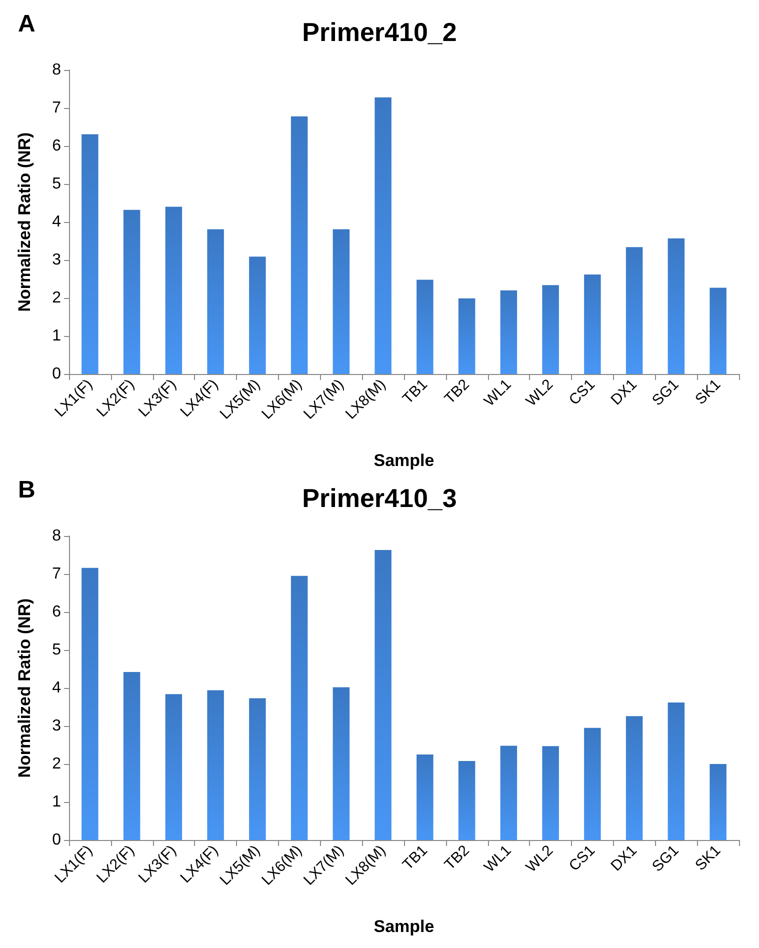 The image size is (759, 948). Describe the element at coordinates (379, 498) in the screenshot. I see `chart-title: Primer410_3` at that location.